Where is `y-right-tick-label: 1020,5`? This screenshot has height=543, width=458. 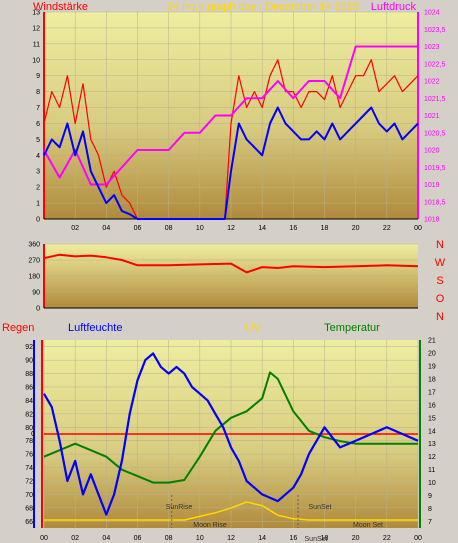
y-right-tick-label: 1020,5 is located at coordinates (435, 133).